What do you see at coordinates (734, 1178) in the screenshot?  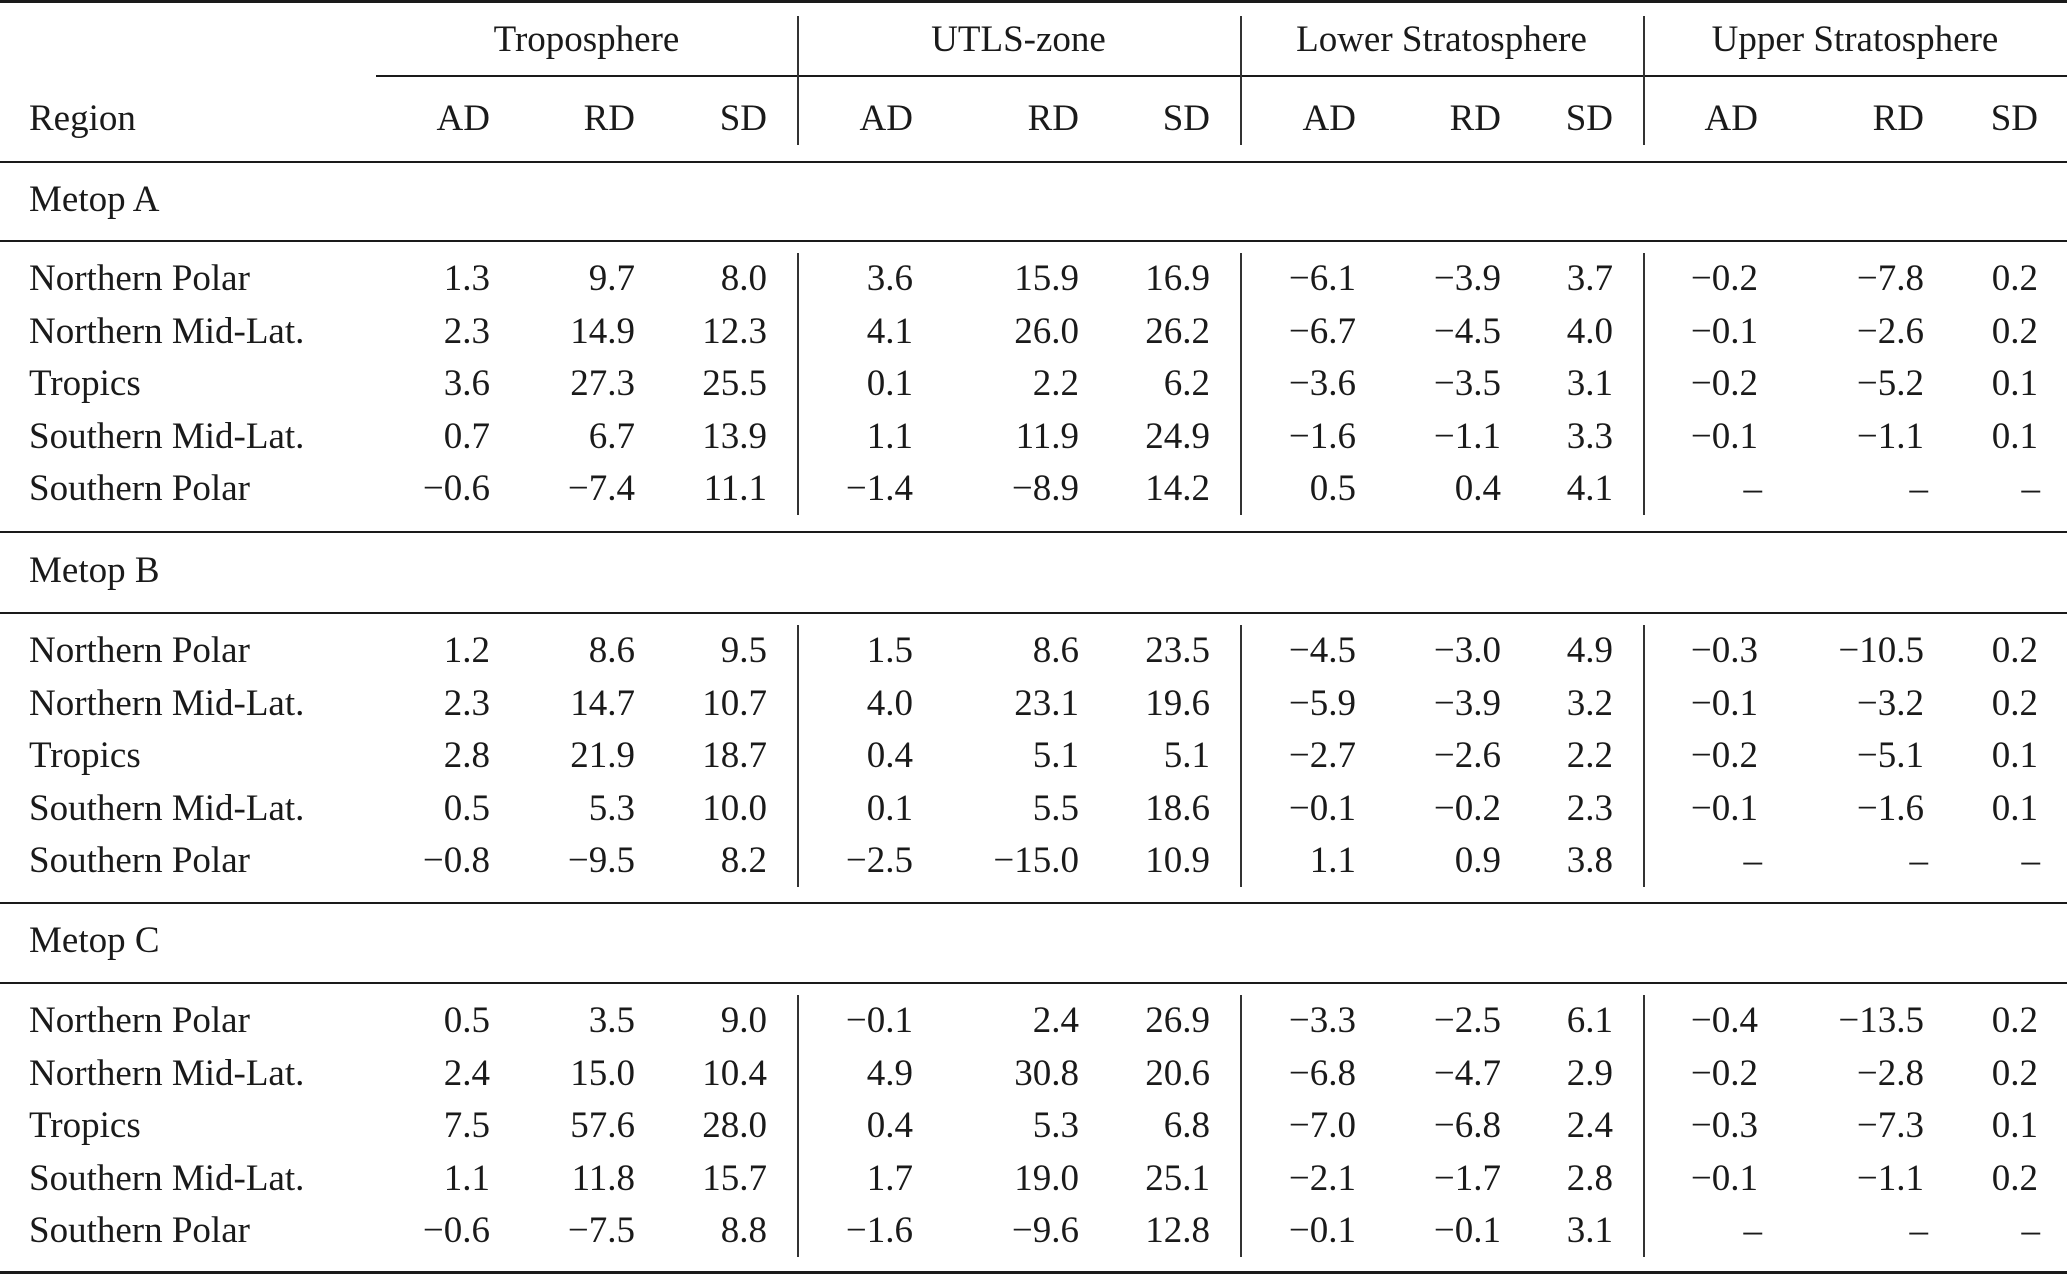 I see `table-cell: 15.7` at bounding box center [734, 1178].